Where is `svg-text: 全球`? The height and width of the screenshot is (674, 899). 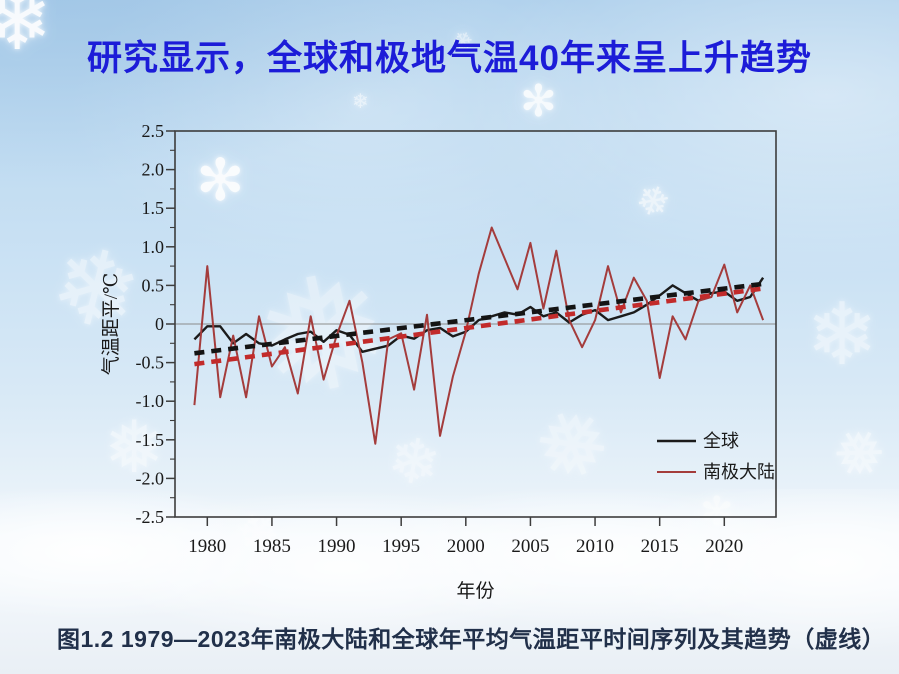
svg-text: 全球 is located at coordinates (721, 441).